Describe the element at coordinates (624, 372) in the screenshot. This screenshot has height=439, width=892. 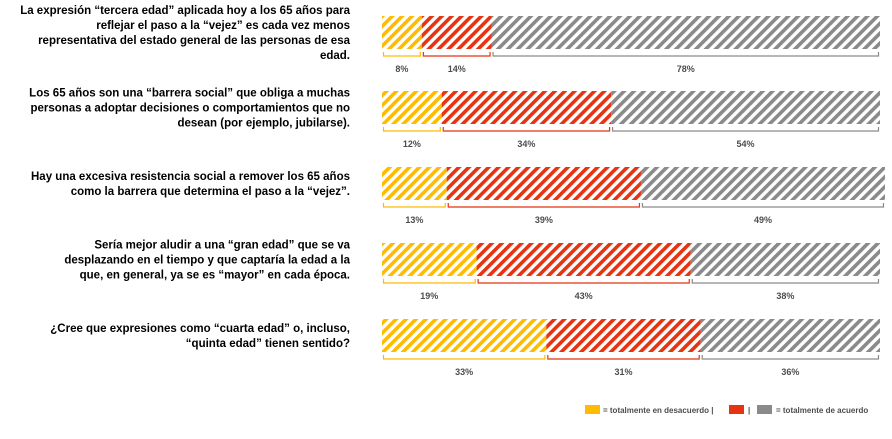
I see `value-label: 31%` at that location.